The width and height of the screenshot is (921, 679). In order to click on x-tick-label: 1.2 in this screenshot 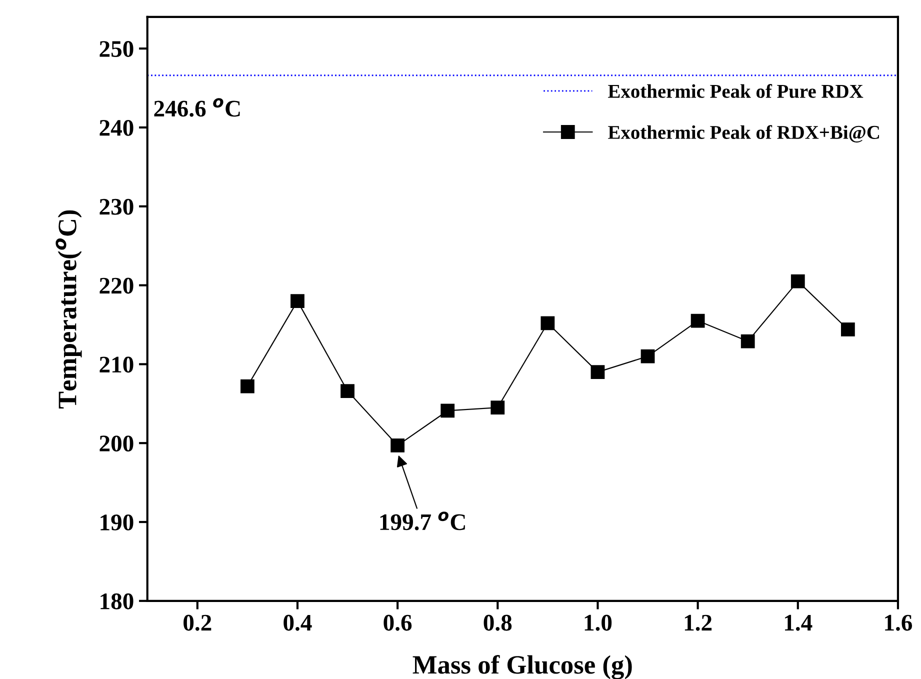, I will do `click(698, 622)`.